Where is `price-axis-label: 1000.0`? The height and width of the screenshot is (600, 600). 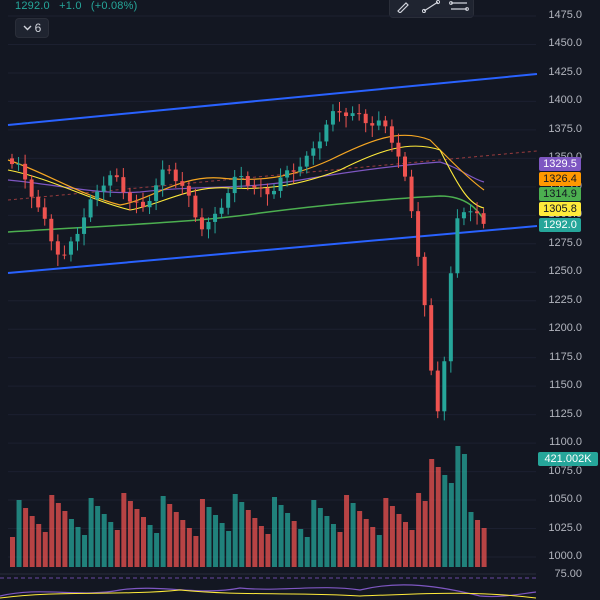 price-axis-label: 1000.0 is located at coordinates (565, 556).